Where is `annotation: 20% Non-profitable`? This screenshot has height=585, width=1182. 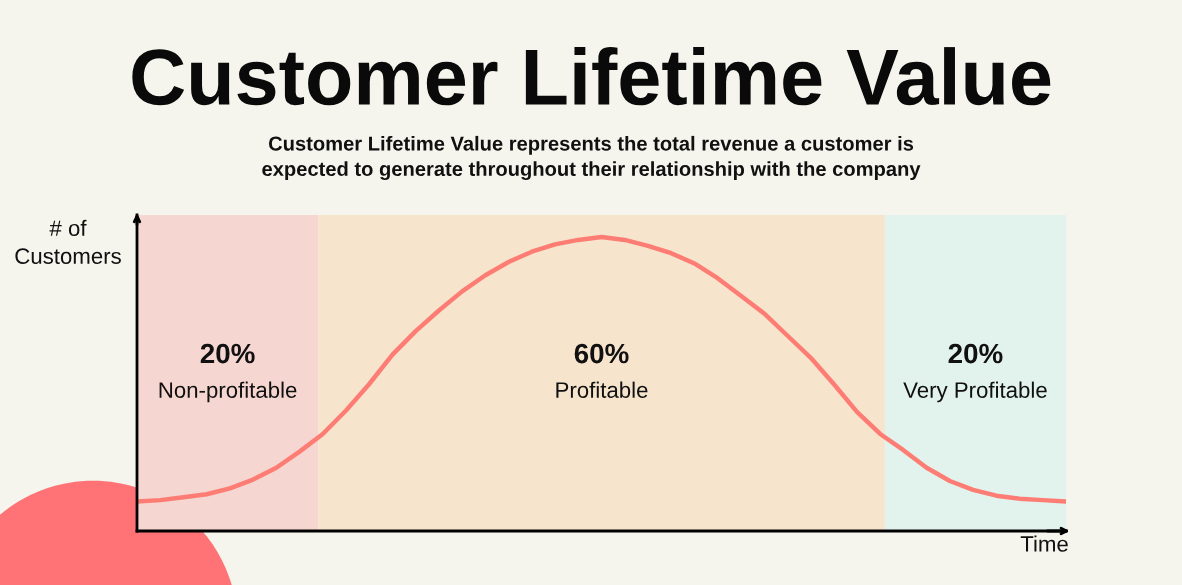 annotation: 20% Non-profitable is located at coordinates (228, 373).